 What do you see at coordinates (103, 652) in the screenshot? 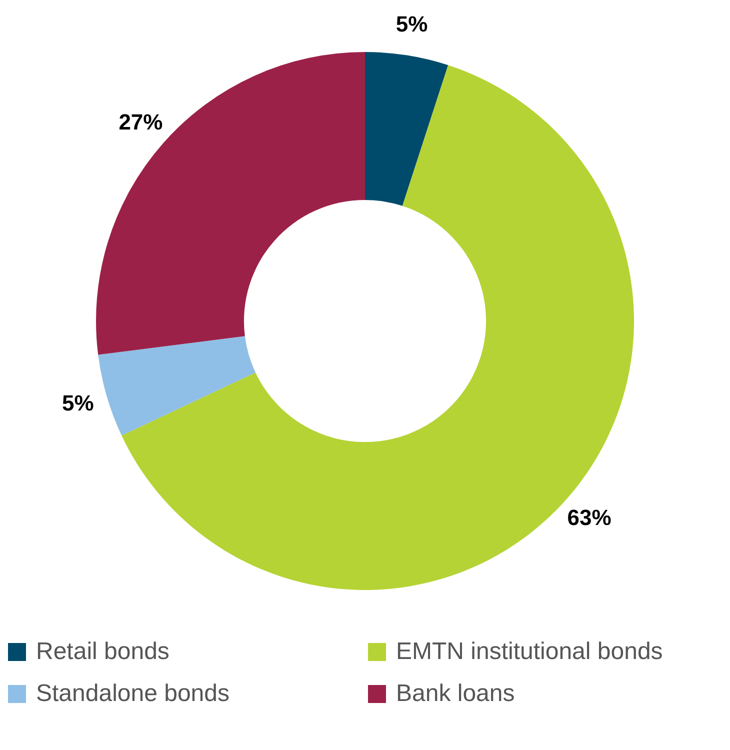
I see `legend-label: Retail bonds` at bounding box center [103, 652].